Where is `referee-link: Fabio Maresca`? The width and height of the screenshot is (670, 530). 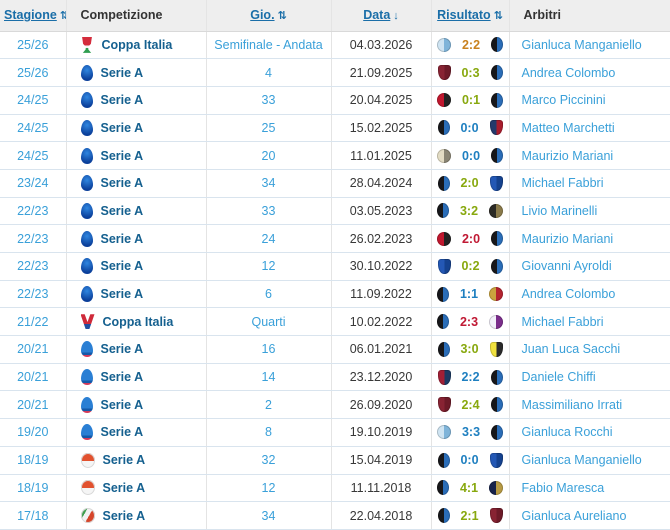
referee-link: Fabio Maresca is located at coordinates (589, 488).